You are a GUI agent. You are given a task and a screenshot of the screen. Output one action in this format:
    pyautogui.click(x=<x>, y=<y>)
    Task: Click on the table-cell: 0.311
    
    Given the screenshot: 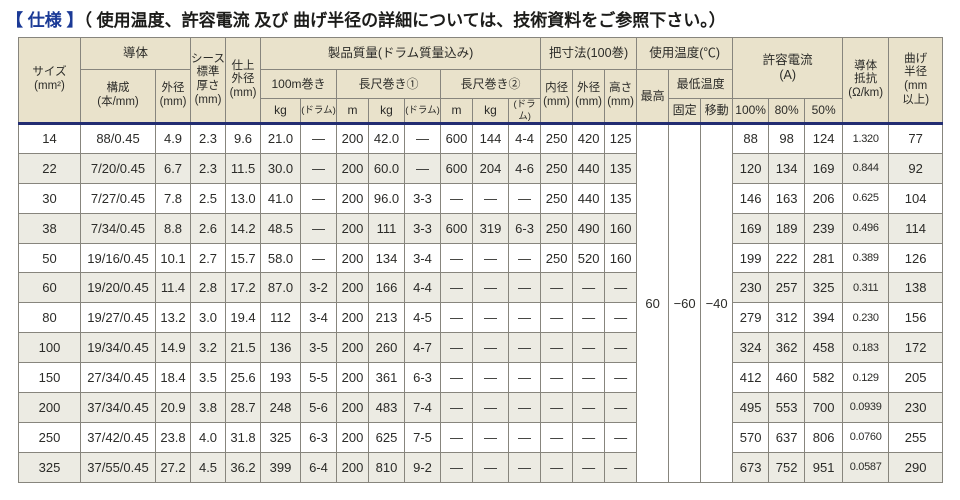 What is the action you would take?
    pyautogui.click(x=866, y=288)
    